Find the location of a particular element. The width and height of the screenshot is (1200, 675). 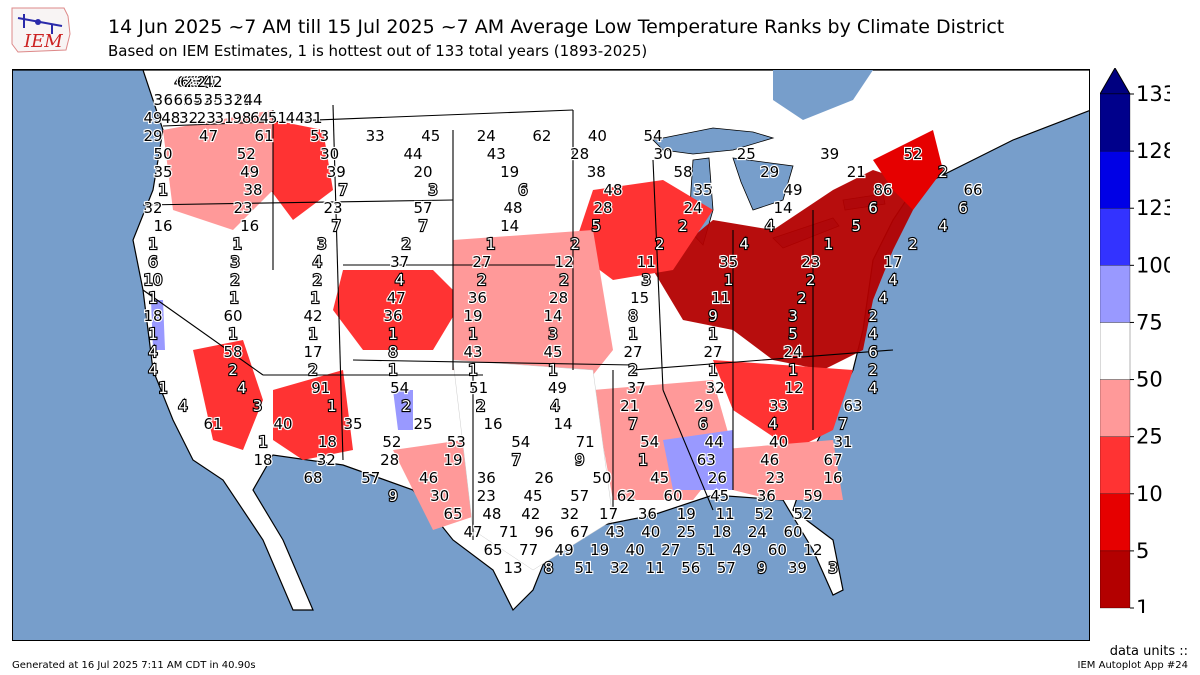

district-rank-label: 68 is located at coordinates (312, 478).